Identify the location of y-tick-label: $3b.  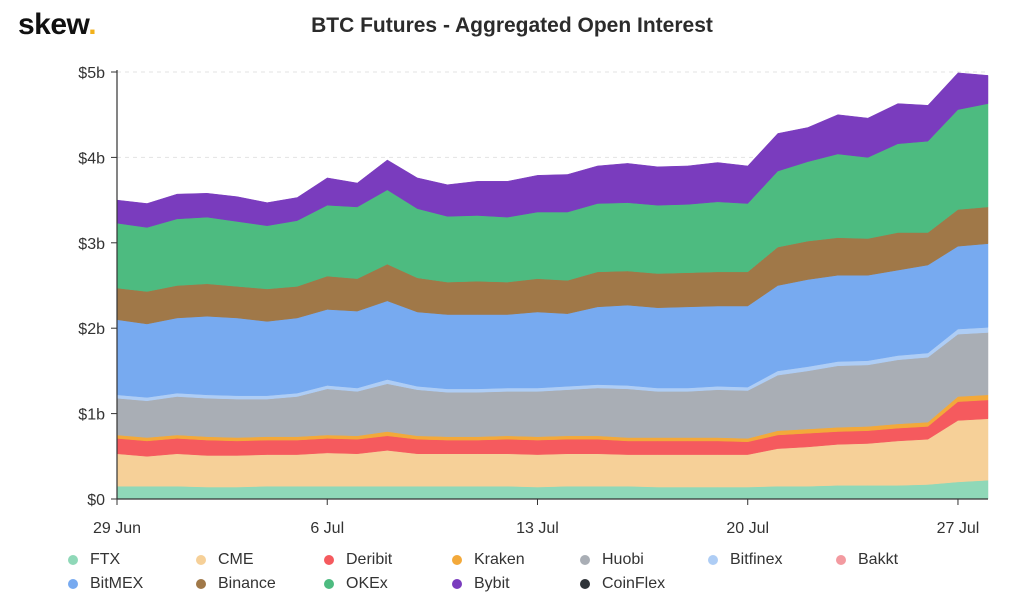
(91, 244).